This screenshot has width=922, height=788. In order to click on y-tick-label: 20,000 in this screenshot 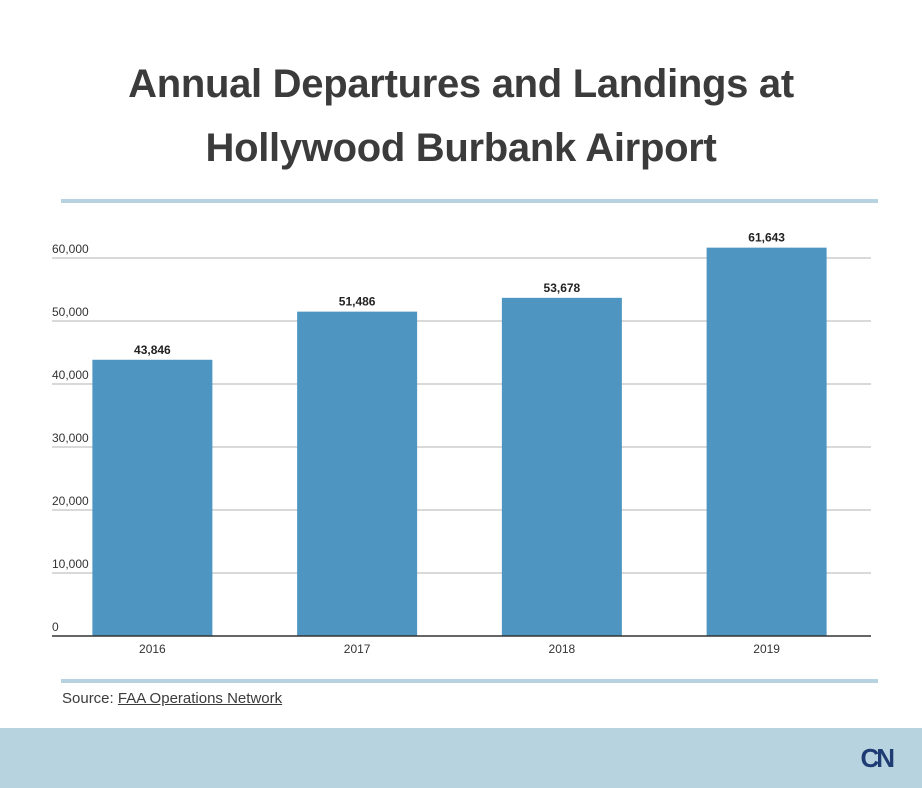, I will do `click(70, 501)`.